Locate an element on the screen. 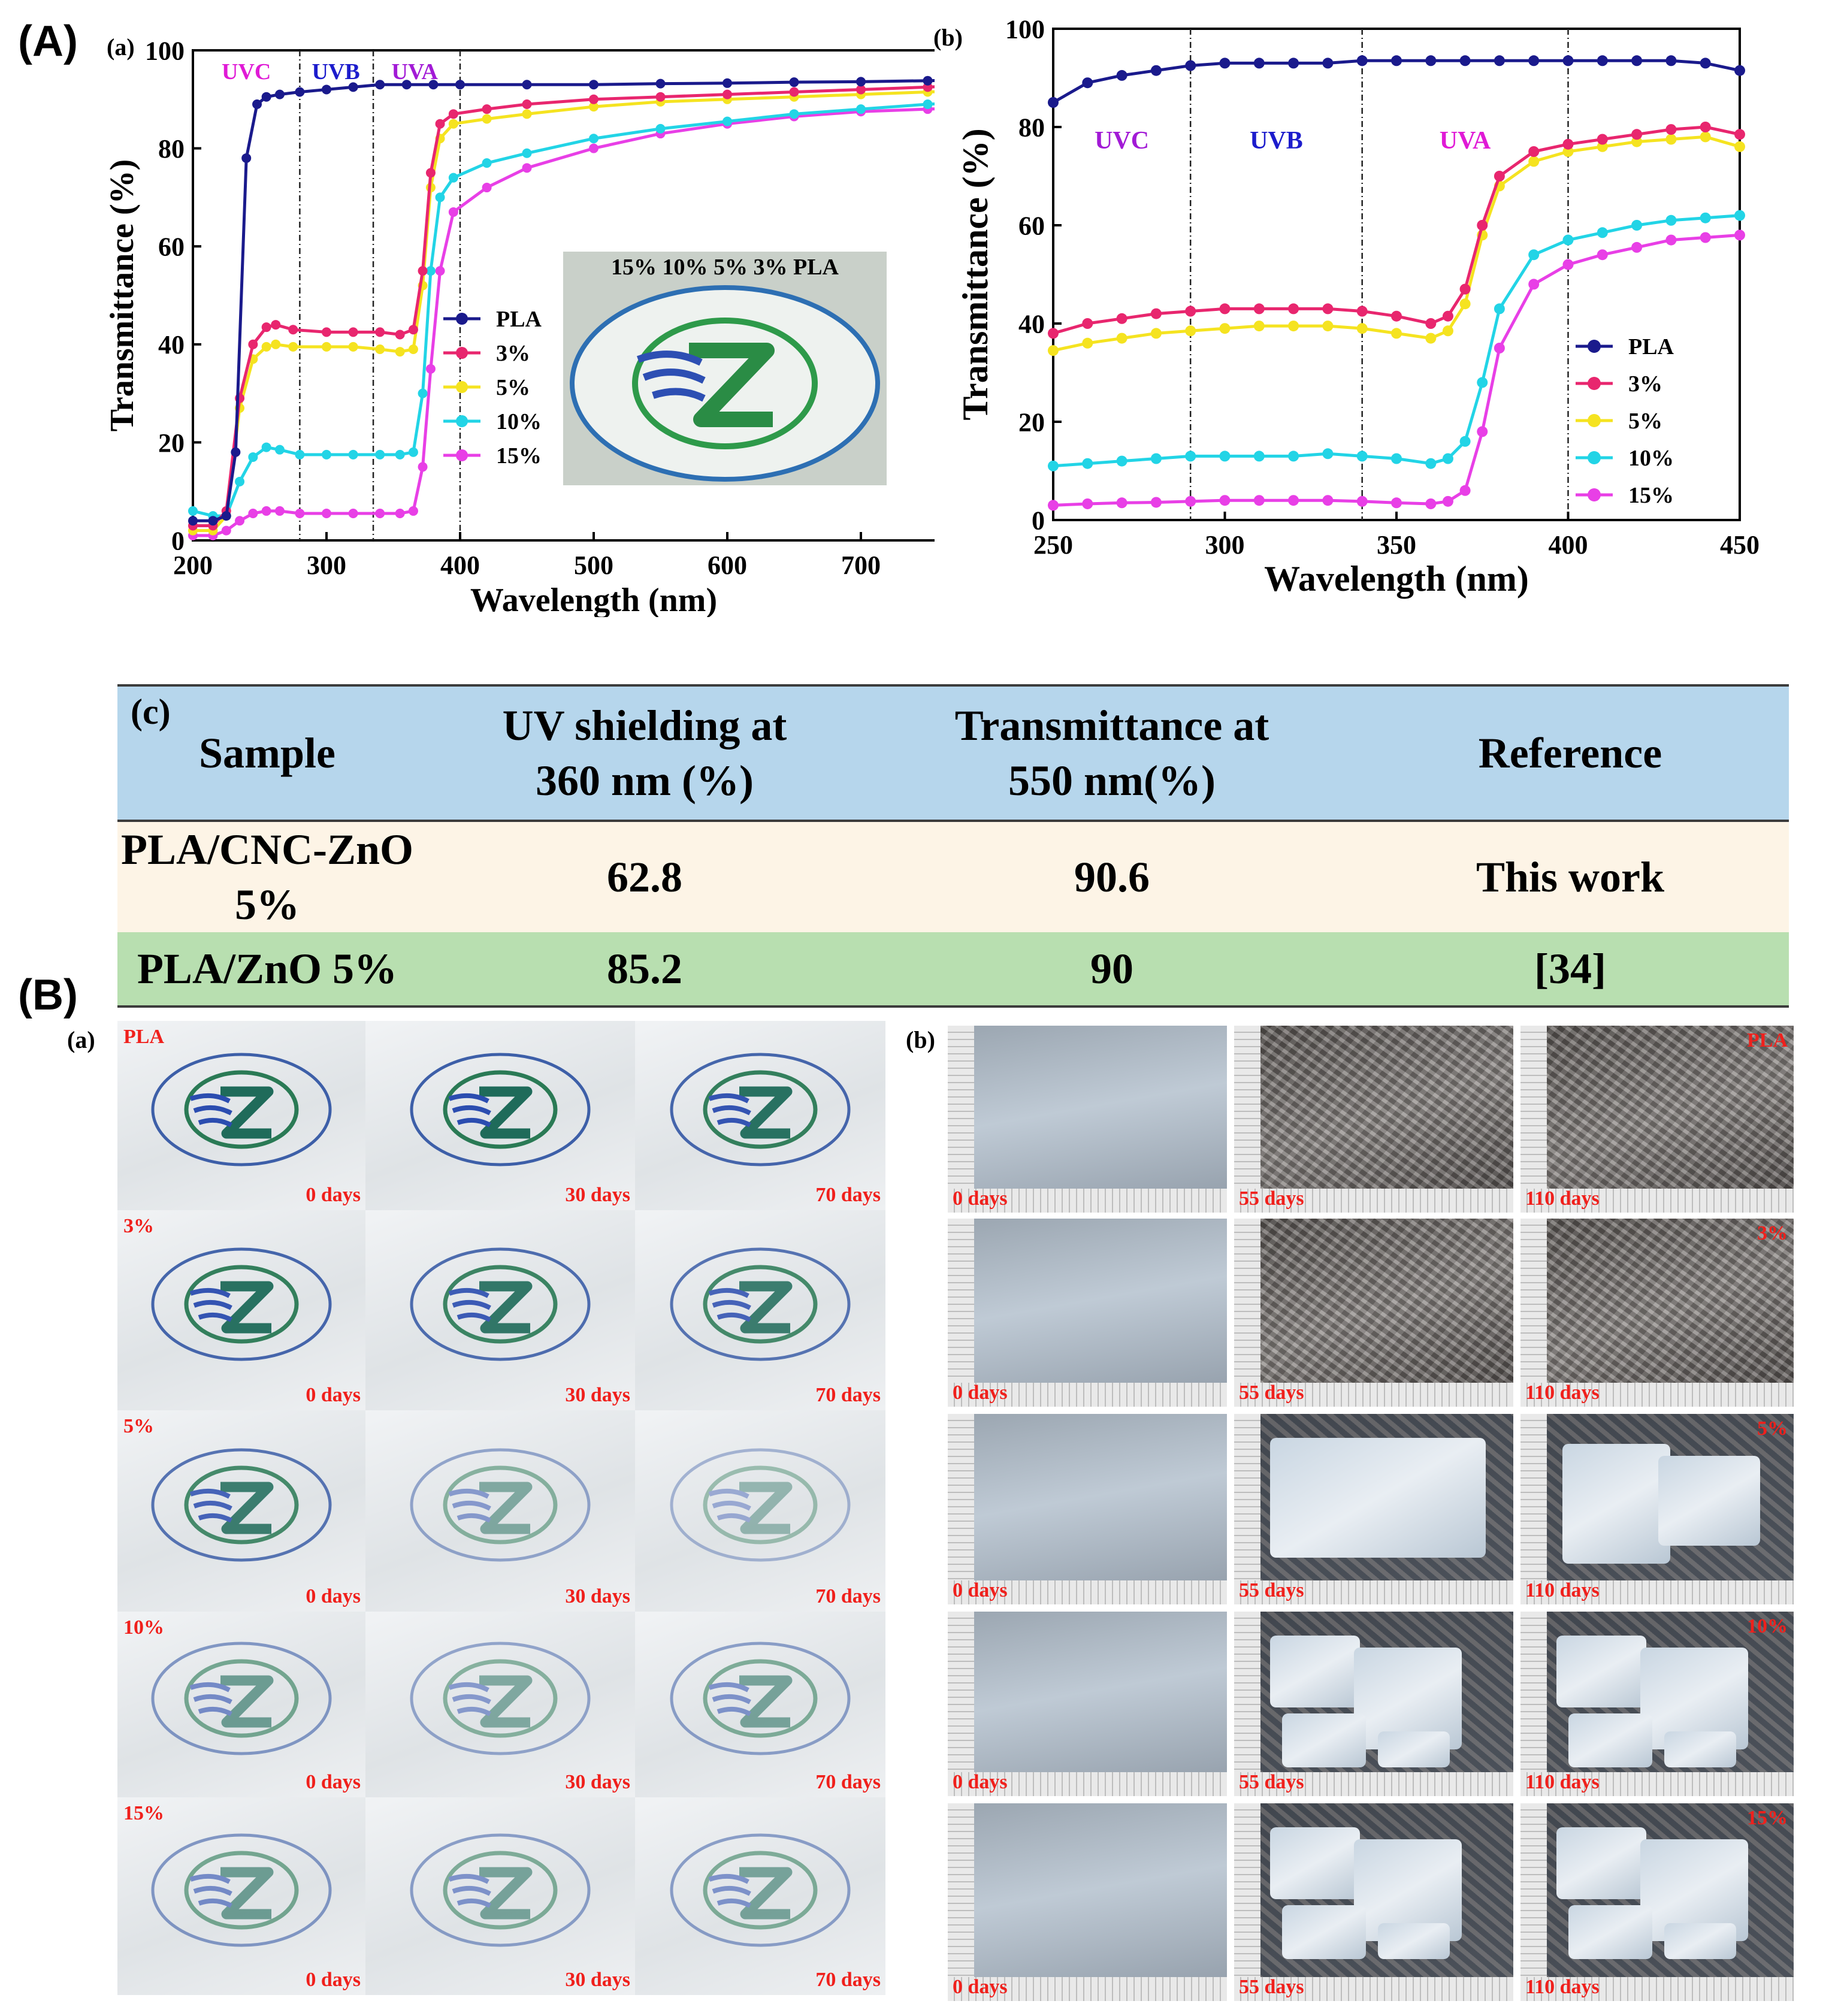 This screenshot has width=1838, height=2016. film-photo: 70 days is located at coordinates (760, 1896).